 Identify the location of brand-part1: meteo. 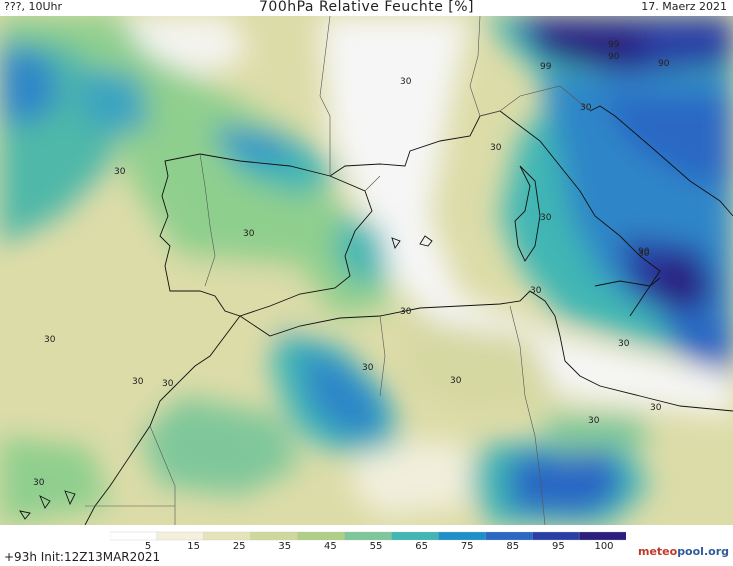
(657, 551).